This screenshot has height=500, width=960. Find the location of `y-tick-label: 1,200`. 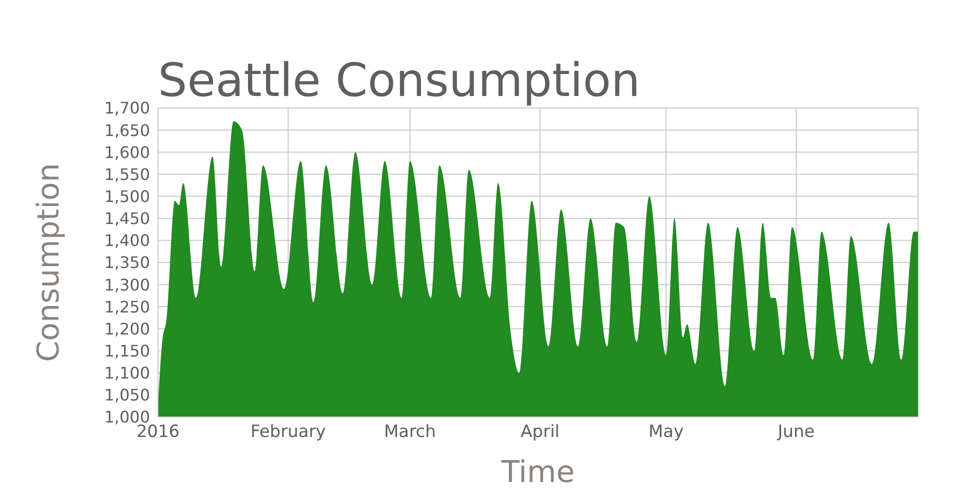

y-tick-label: 1,200 is located at coordinates (127, 328).